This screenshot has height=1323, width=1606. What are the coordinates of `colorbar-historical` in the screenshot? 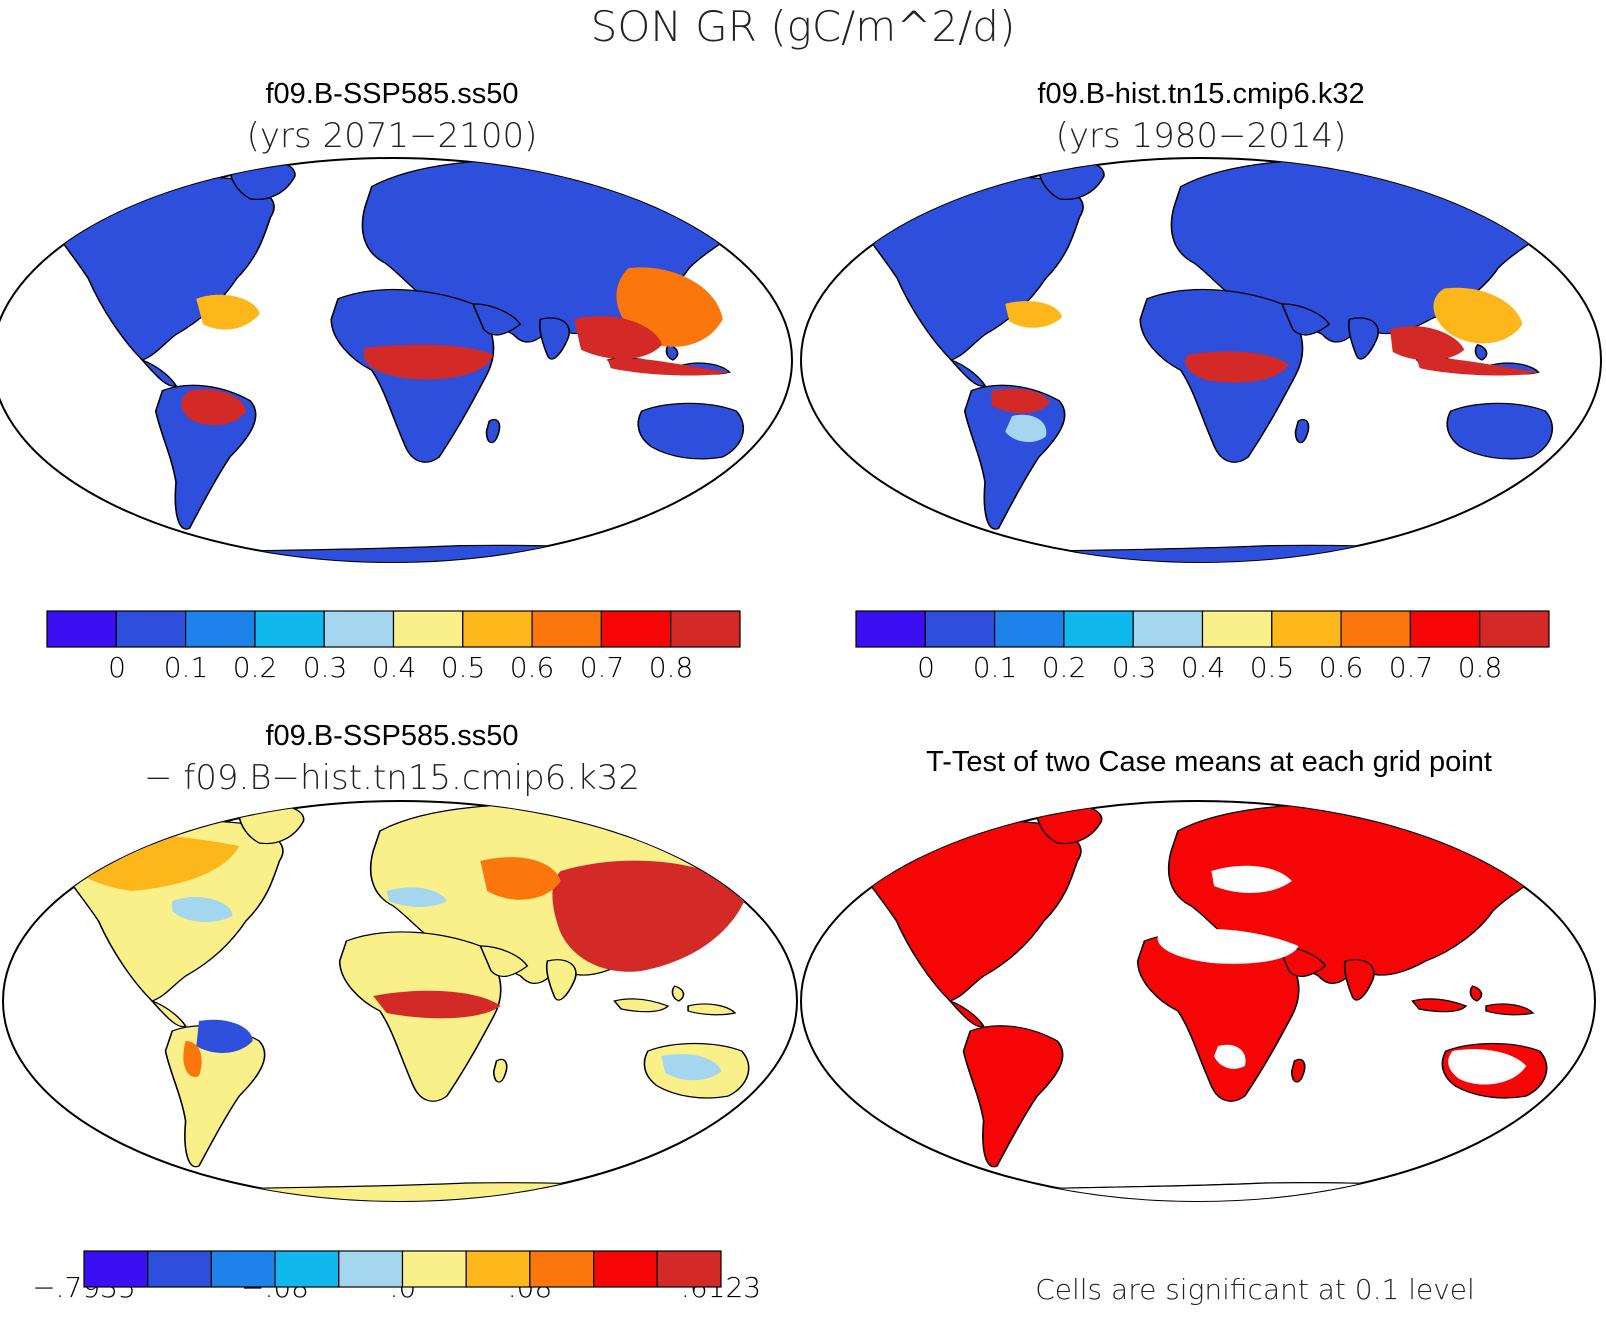 It's located at (1202, 629).